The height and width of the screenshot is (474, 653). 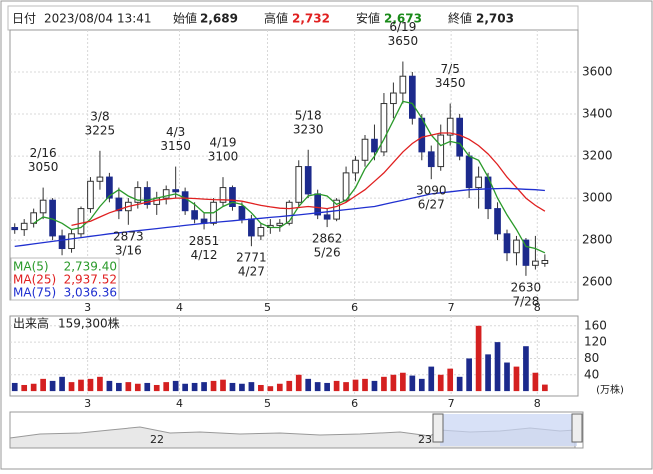 What do you see at coordinates (597, 282) in the screenshot?
I see `y-tick-label: 2600` at bounding box center [597, 282].